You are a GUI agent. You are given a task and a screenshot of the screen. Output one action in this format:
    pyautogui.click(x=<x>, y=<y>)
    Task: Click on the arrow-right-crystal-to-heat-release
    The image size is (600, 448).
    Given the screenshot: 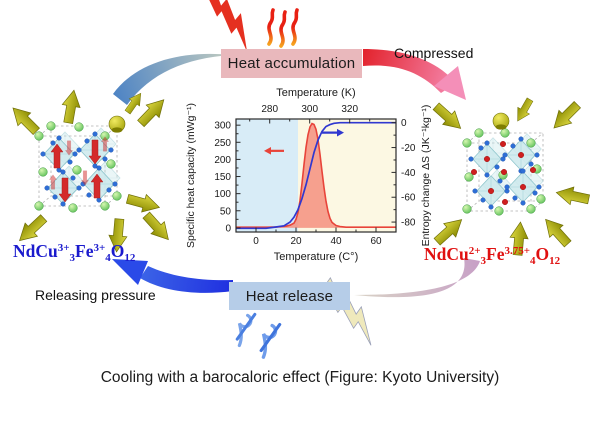 What is the action you would take?
    pyautogui.click(x=417, y=278)
    